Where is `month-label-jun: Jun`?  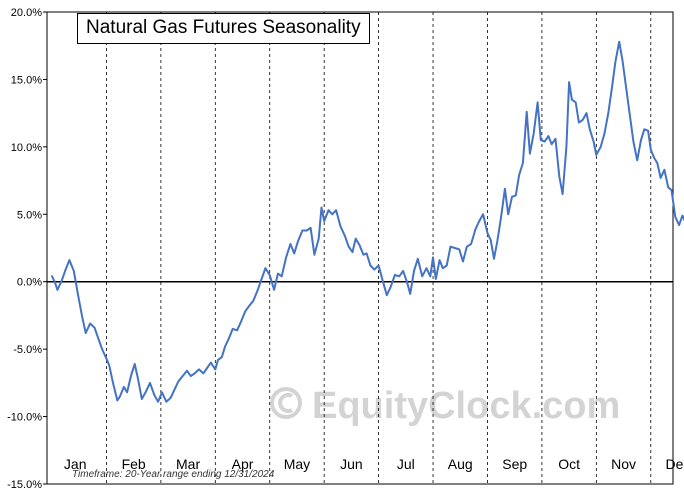 month-label-jun: Jun is located at coordinates (351, 464).